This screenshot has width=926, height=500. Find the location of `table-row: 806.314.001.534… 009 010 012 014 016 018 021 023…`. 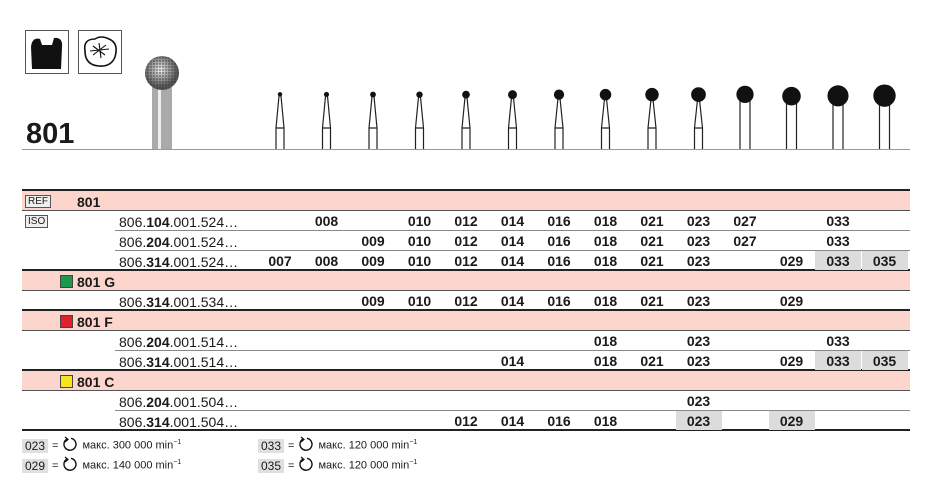

table-row: 806.314.001.534… 009 010 012 014 016 018 021 023… is located at coordinates (466, 301).